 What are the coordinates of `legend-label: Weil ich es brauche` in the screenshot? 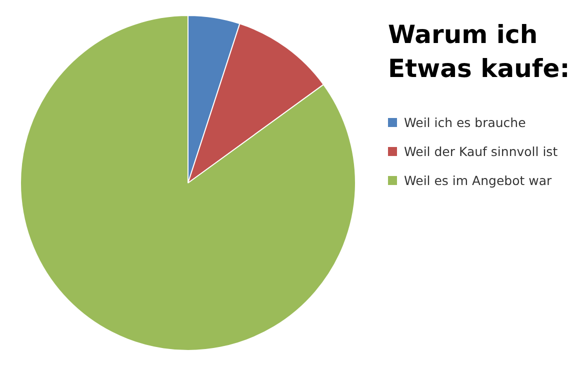 It's located at (465, 122).